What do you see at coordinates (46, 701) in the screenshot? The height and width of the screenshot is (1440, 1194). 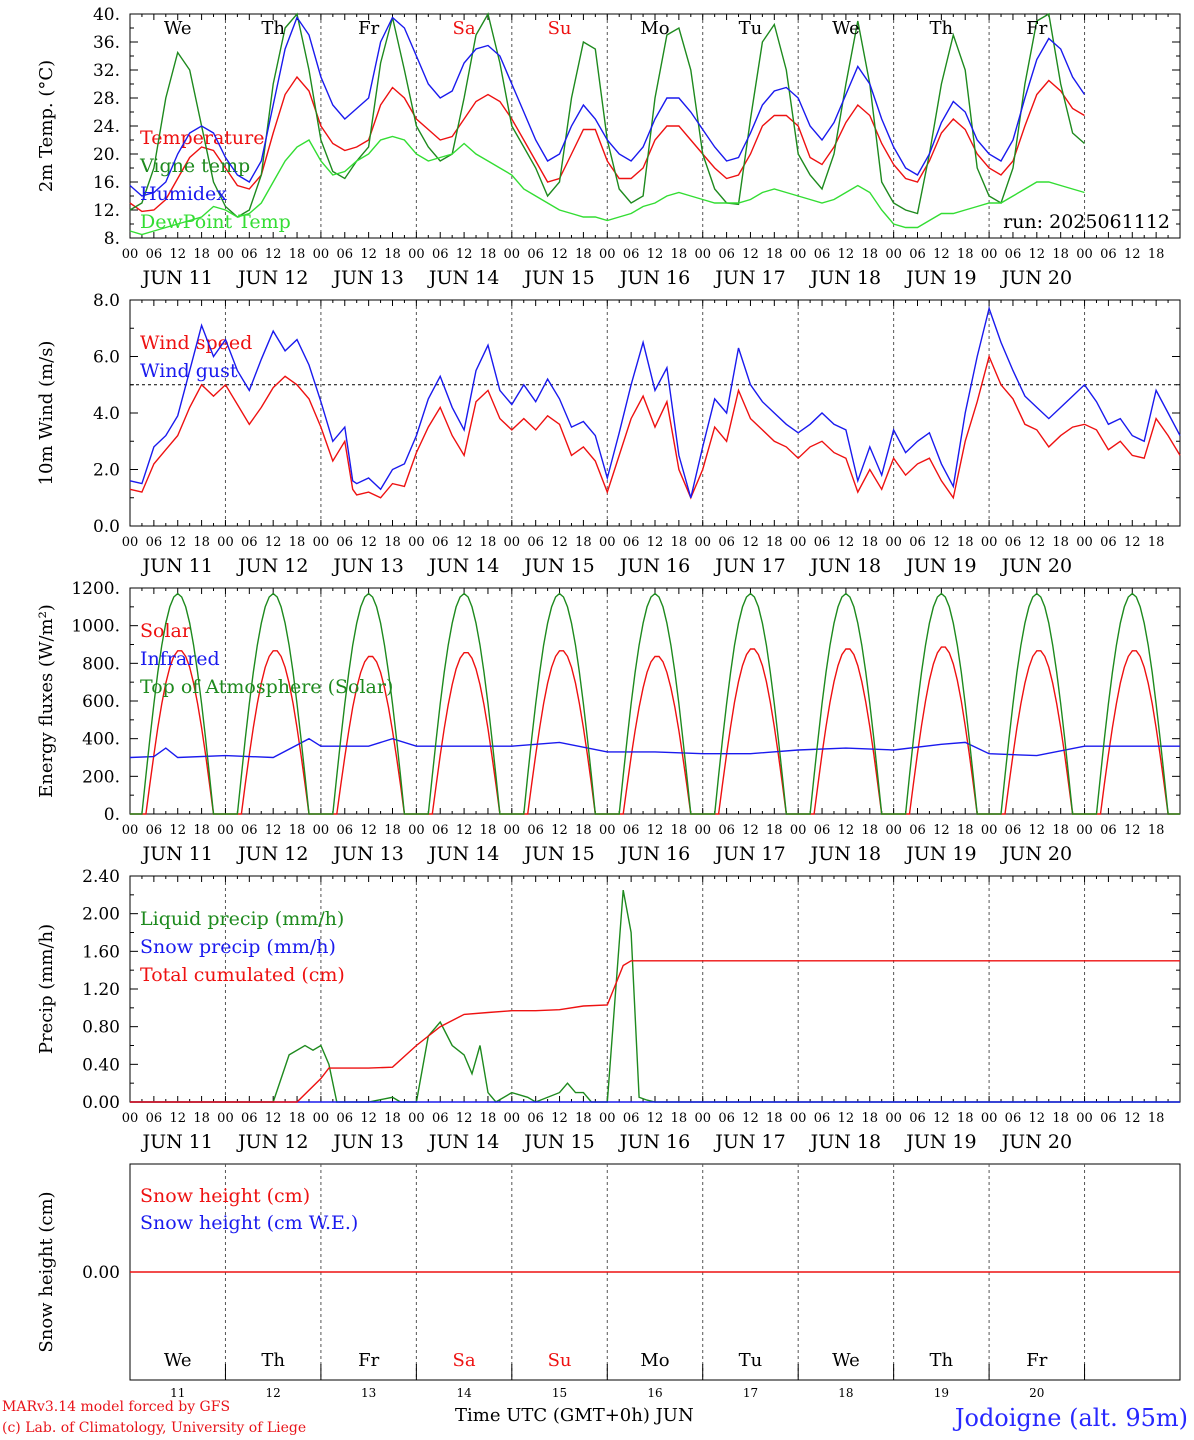 I see `y-axis-label: Energy fluxes (W/m²)` at bounding box center [46, 701].